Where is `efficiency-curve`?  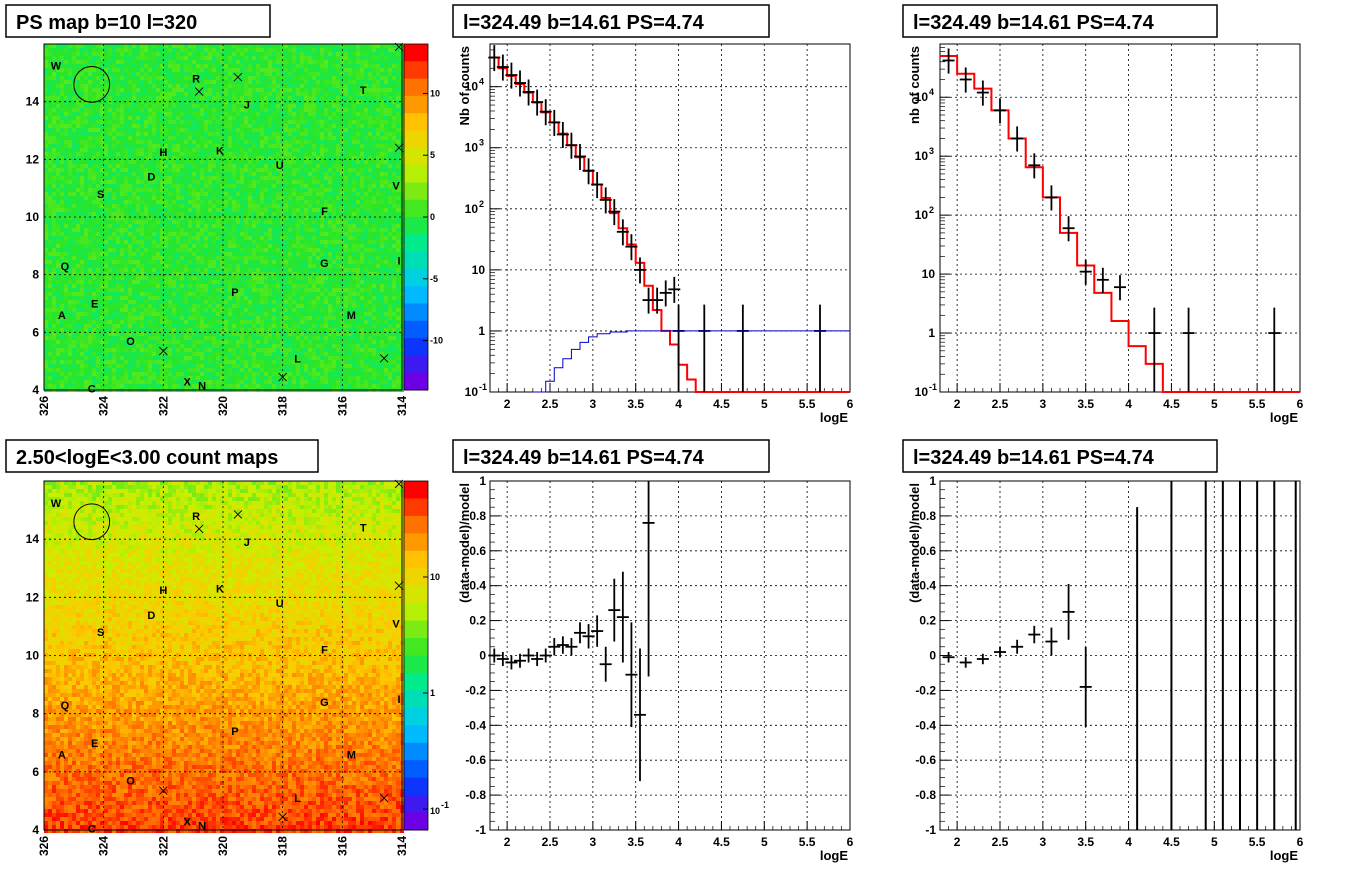 efficiency-curve is located at coordinates (691, 361).